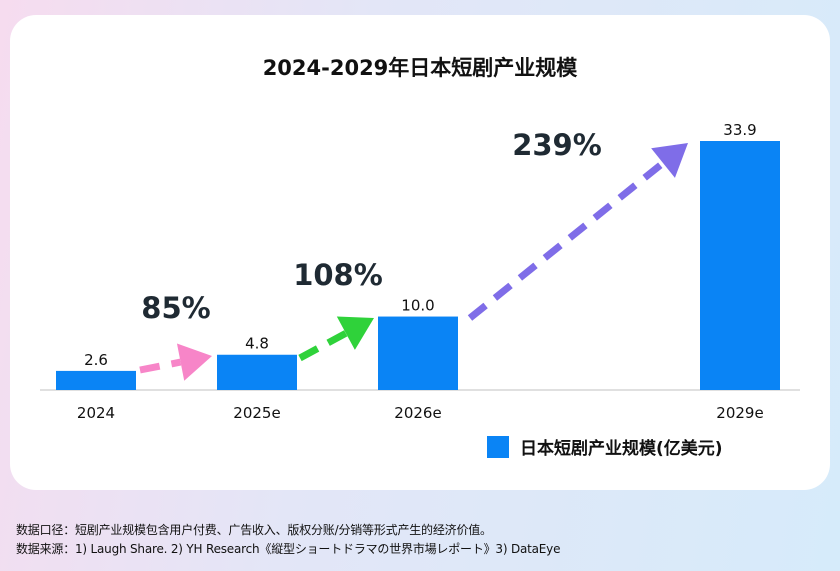 The width and height of the screenshot is (840, 571). Describe the element at coordinates (421, 68) in the screenshot. I see `chart-title: 2024-2029年日本短剧产业规模` at that location.